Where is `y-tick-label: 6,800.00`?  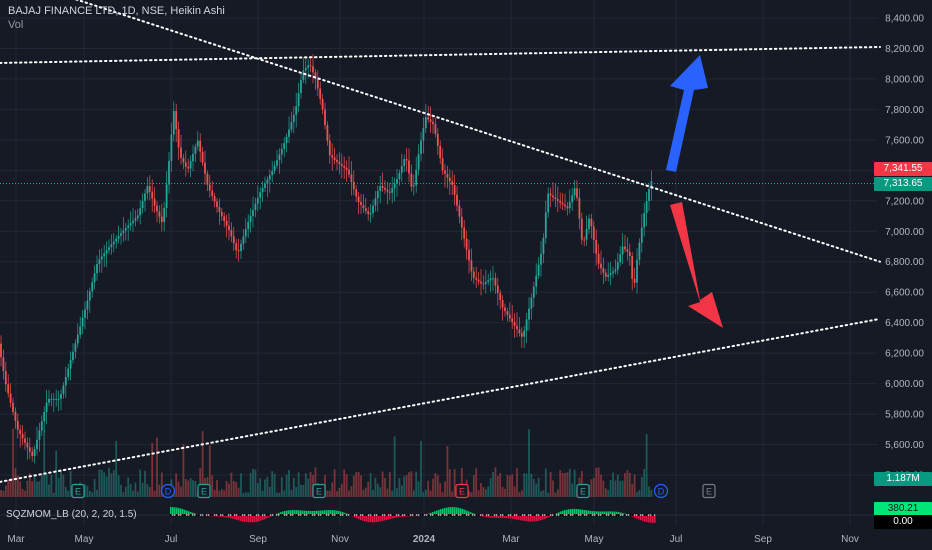
y-tick-label: 6,800.00 is located at coordinates (904, 262).